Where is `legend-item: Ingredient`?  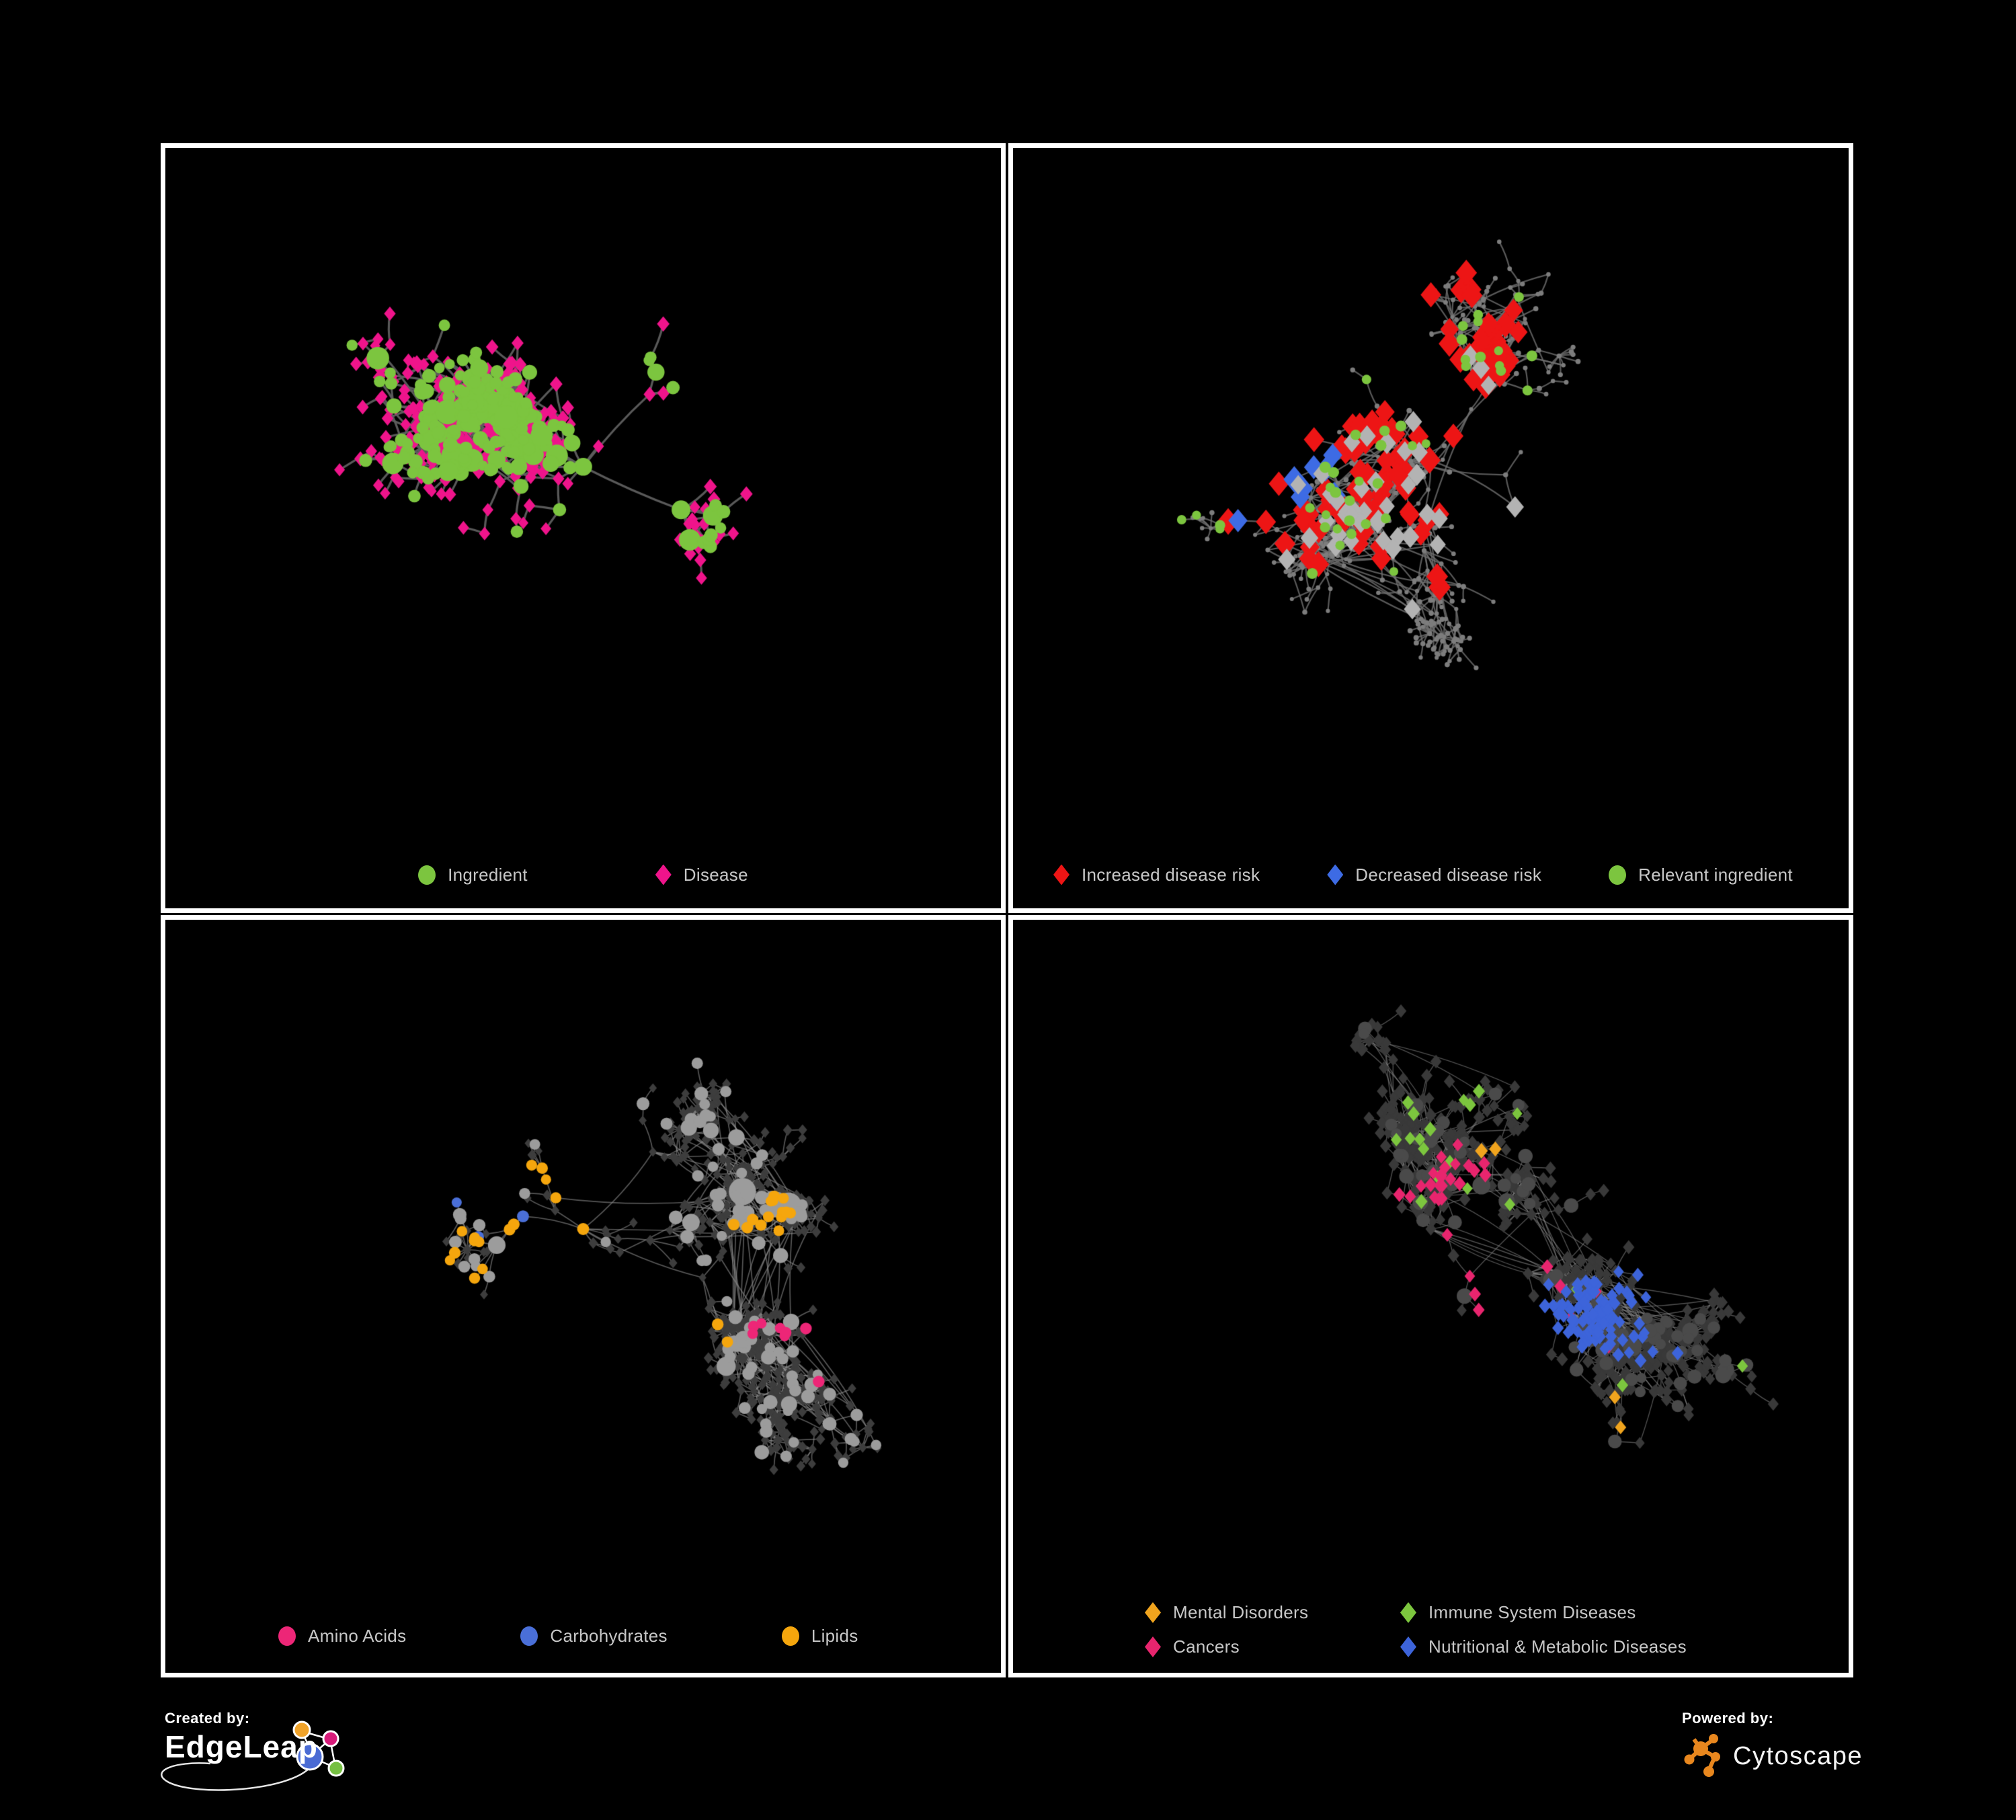 legend-item: Ingredient is located at coordinates (473, 875).